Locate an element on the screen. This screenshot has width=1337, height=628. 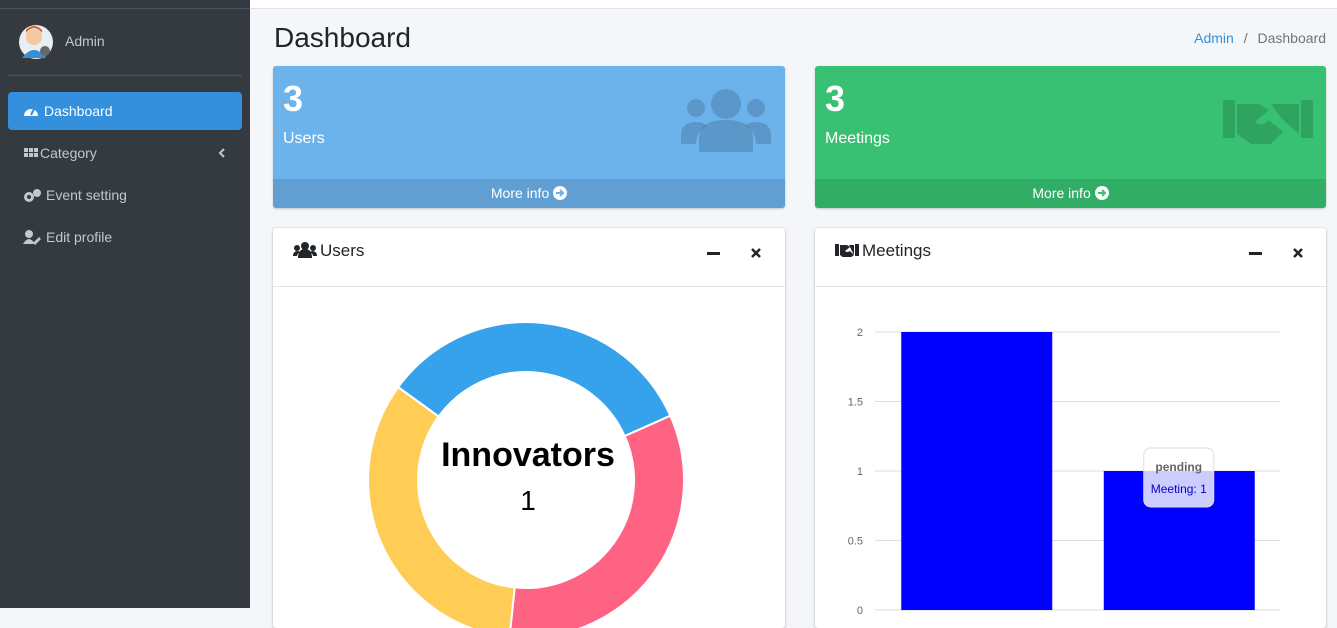
info-label: Users is located at coordinates (304, 138).